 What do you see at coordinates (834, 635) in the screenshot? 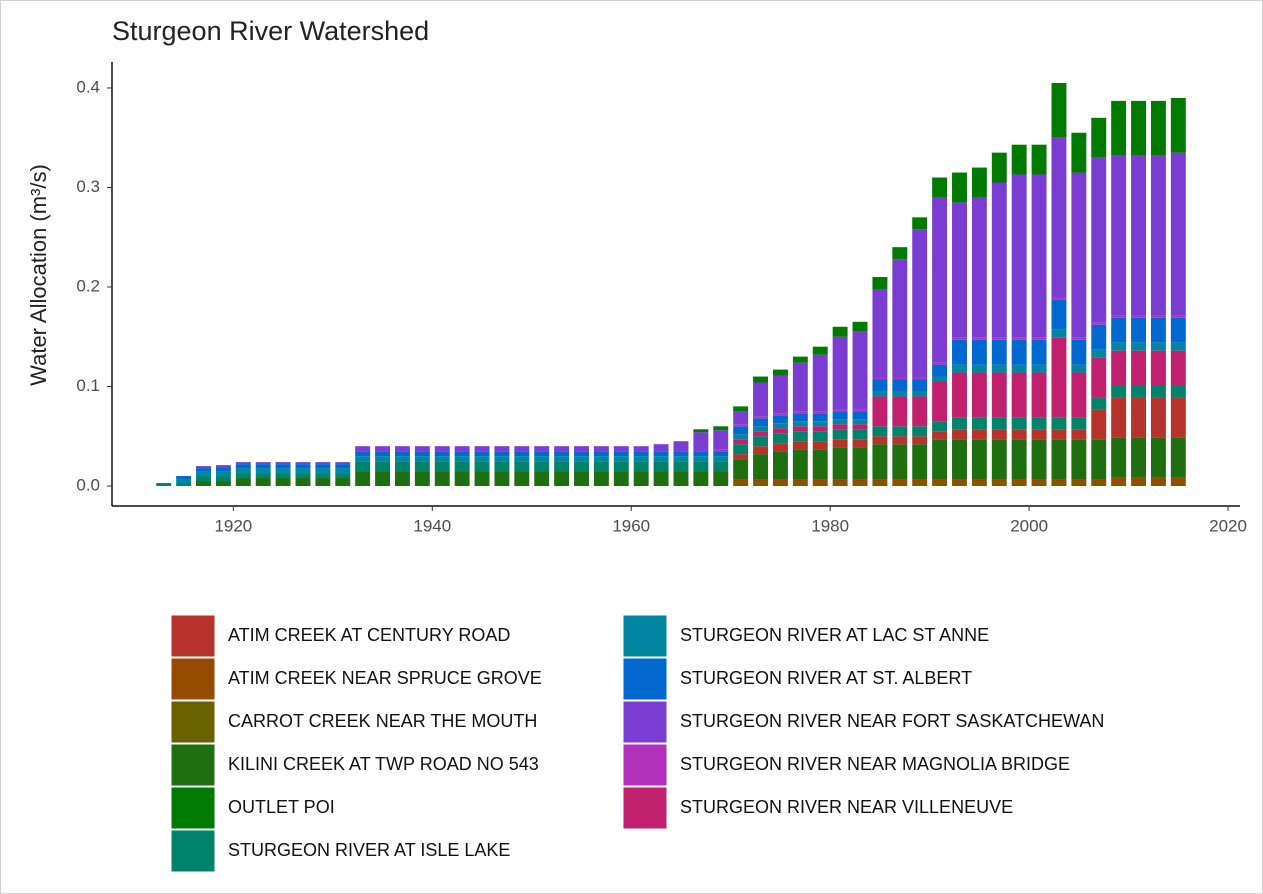
I see `legend-label: STURGEON RIVER AT LAC ST ANNE` at bounding box center [834, 635].